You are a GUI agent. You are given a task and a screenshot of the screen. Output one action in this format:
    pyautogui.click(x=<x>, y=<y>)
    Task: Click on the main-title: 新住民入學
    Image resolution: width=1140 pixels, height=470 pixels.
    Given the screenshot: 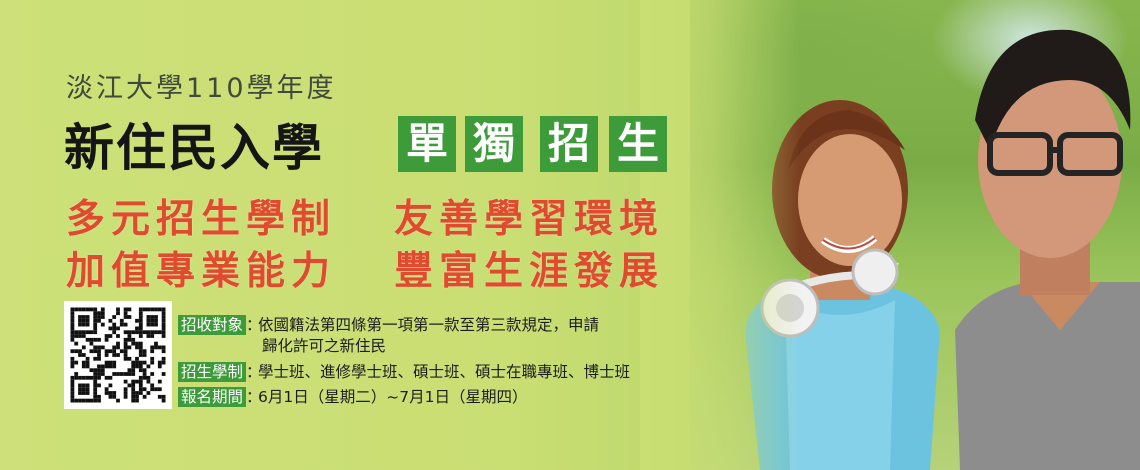 What is the action you would take?
    pyautogui.click(x=194, y=148)
    